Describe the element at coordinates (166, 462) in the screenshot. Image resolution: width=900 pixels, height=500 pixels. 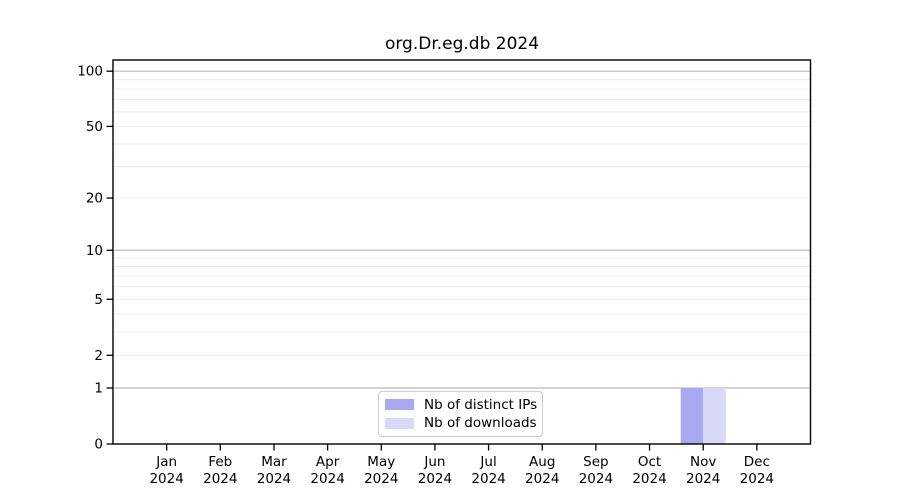
I see `x-tick-label-month: Jan` at that location.